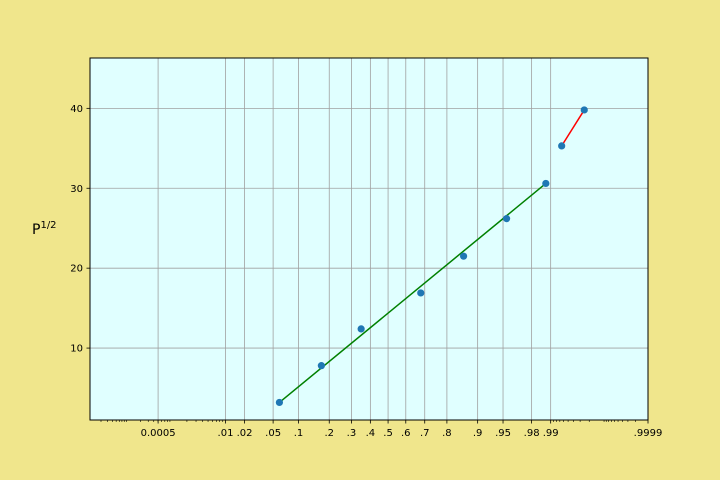  I want to click on y-axis-label-main: P, so click(36, 230).